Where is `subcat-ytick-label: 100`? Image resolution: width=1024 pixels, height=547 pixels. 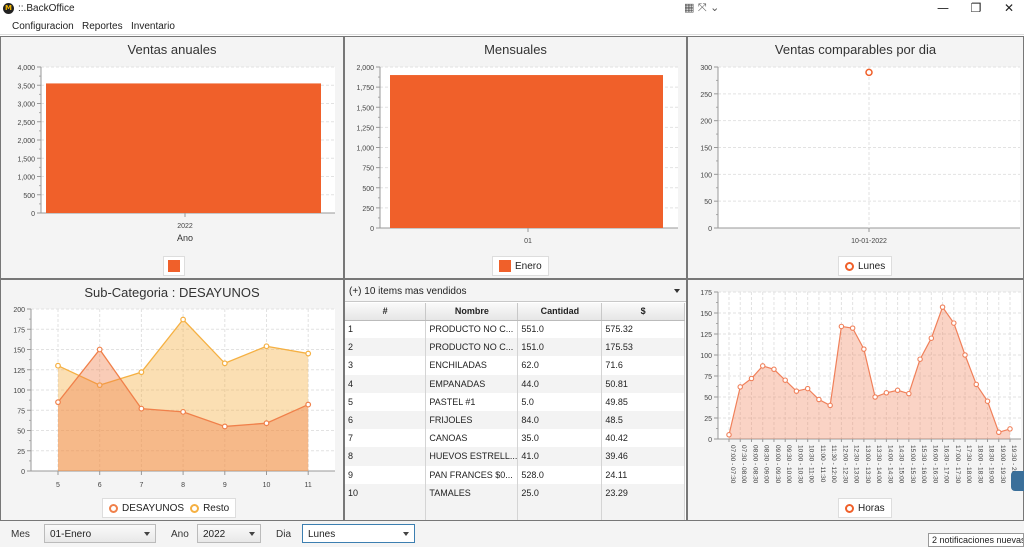 subcat-ytick-label: 100 is located at coordinates (19, 391).